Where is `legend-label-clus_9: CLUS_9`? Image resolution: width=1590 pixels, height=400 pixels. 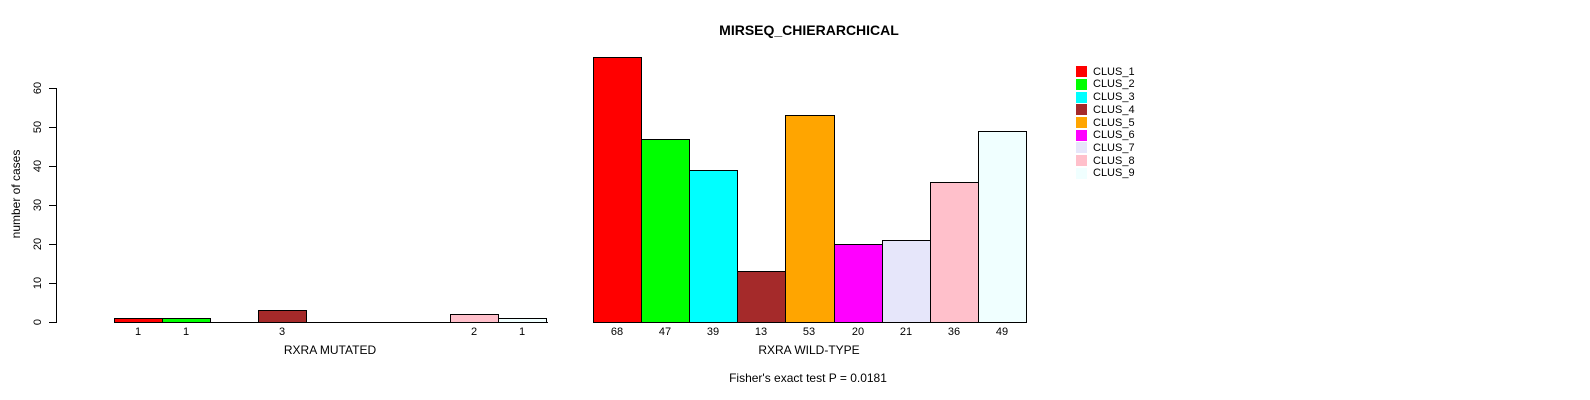
legend-label-clus_9: CLUS_9 is located at coordinates (1114, 173).